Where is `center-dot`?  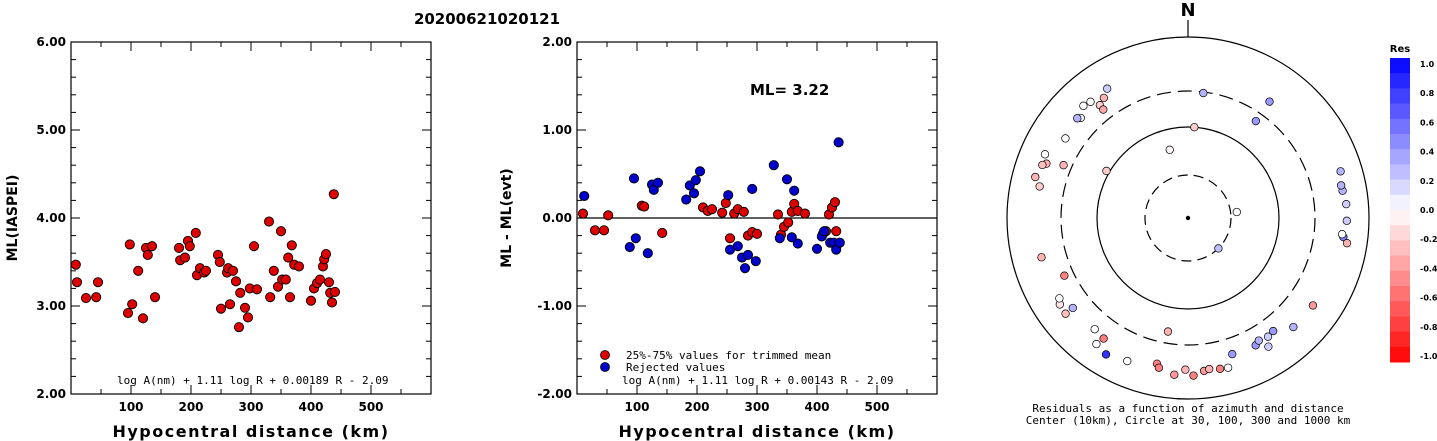 center-dot is located at coordinates (1188, 218).